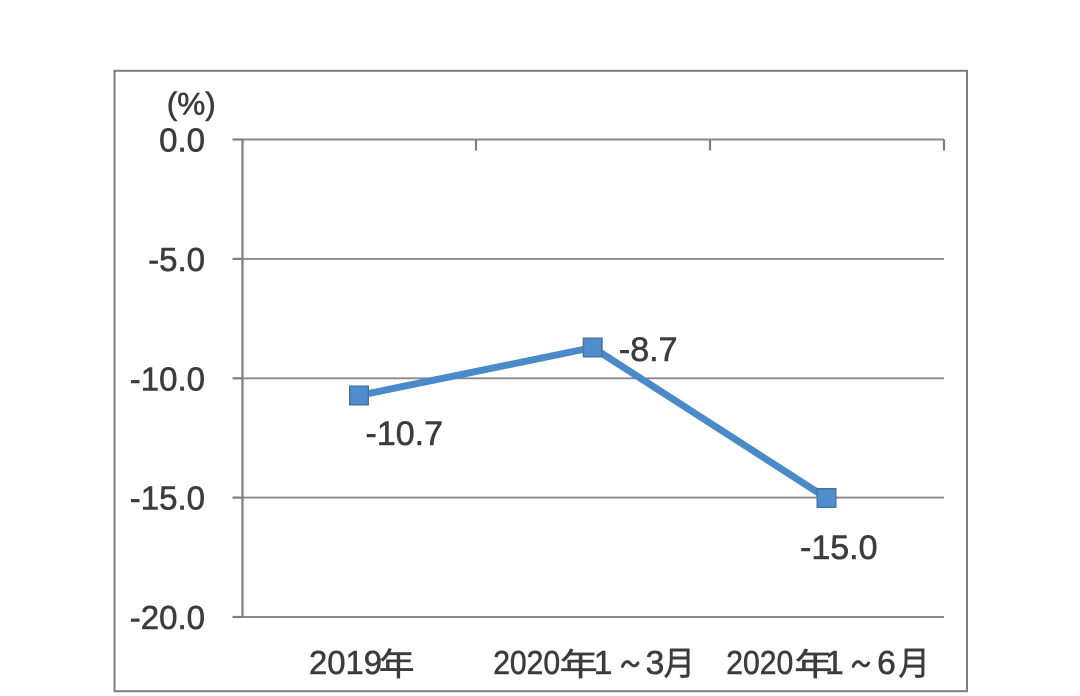  What do you see at coordinates (167, 617) in the screenshot?
I see `svg-text: -20.0` at bounding box center [167, 617].